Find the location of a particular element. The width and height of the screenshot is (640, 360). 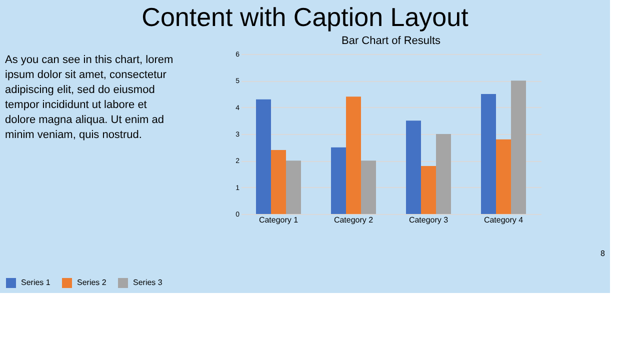

text: 8 is located at coordinates (603, 253).